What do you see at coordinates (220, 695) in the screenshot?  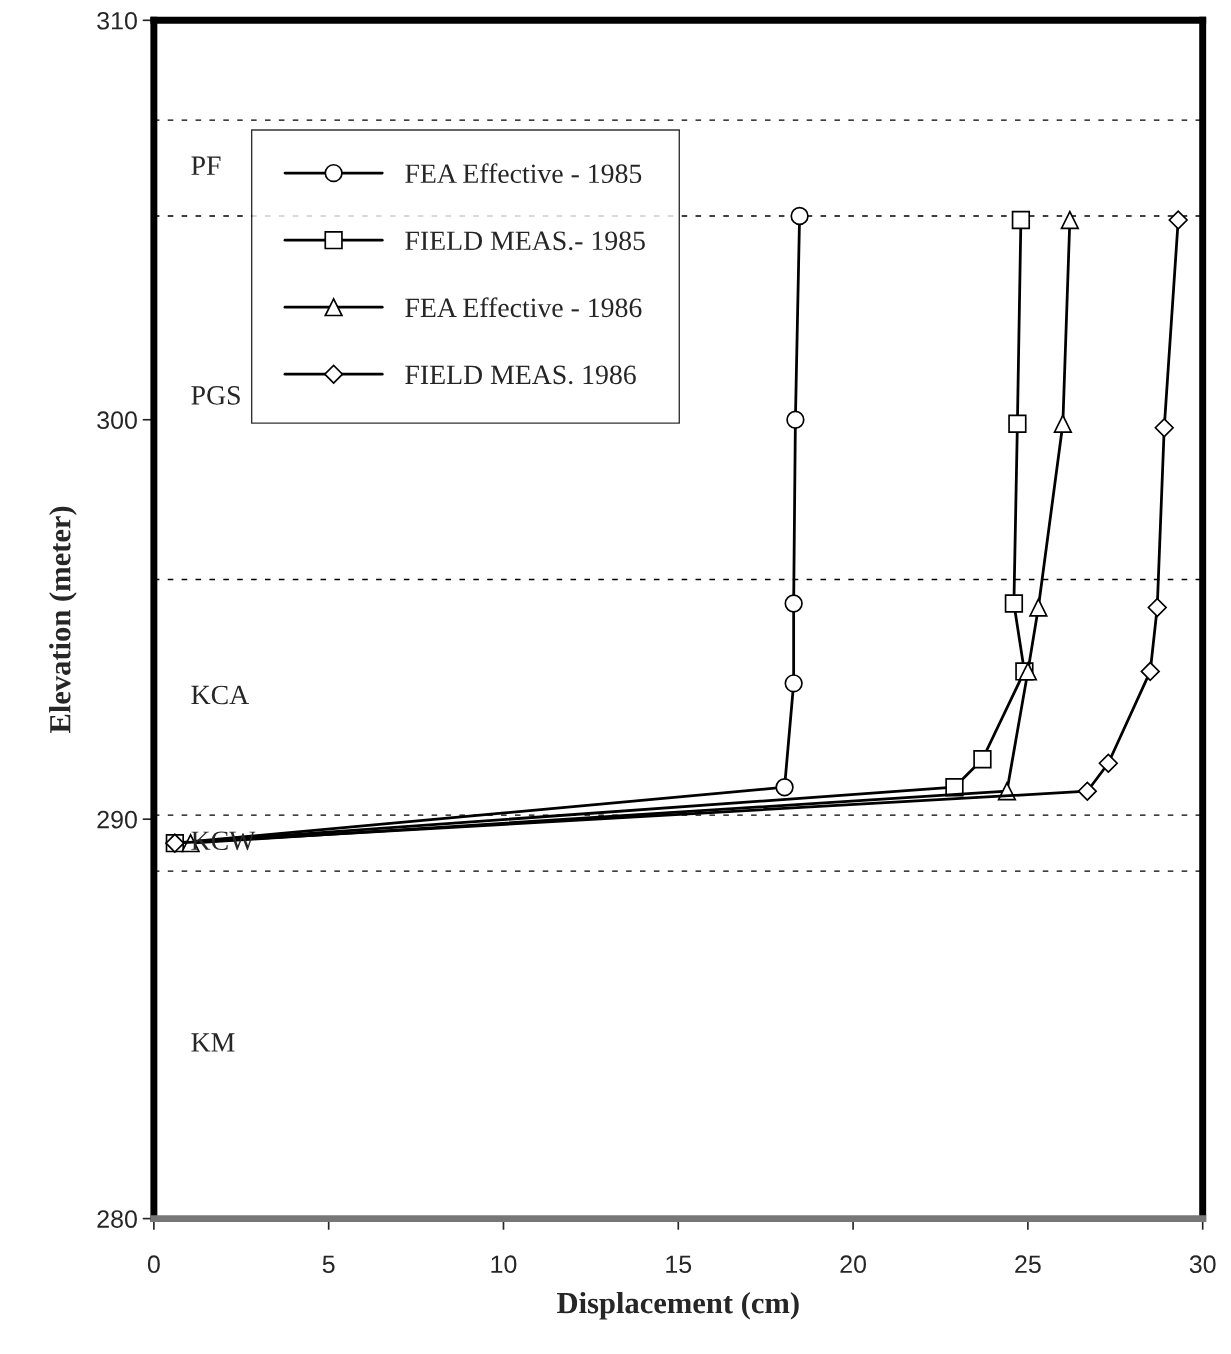 I see `annotation: KCA` at bounding box center [220, 695].